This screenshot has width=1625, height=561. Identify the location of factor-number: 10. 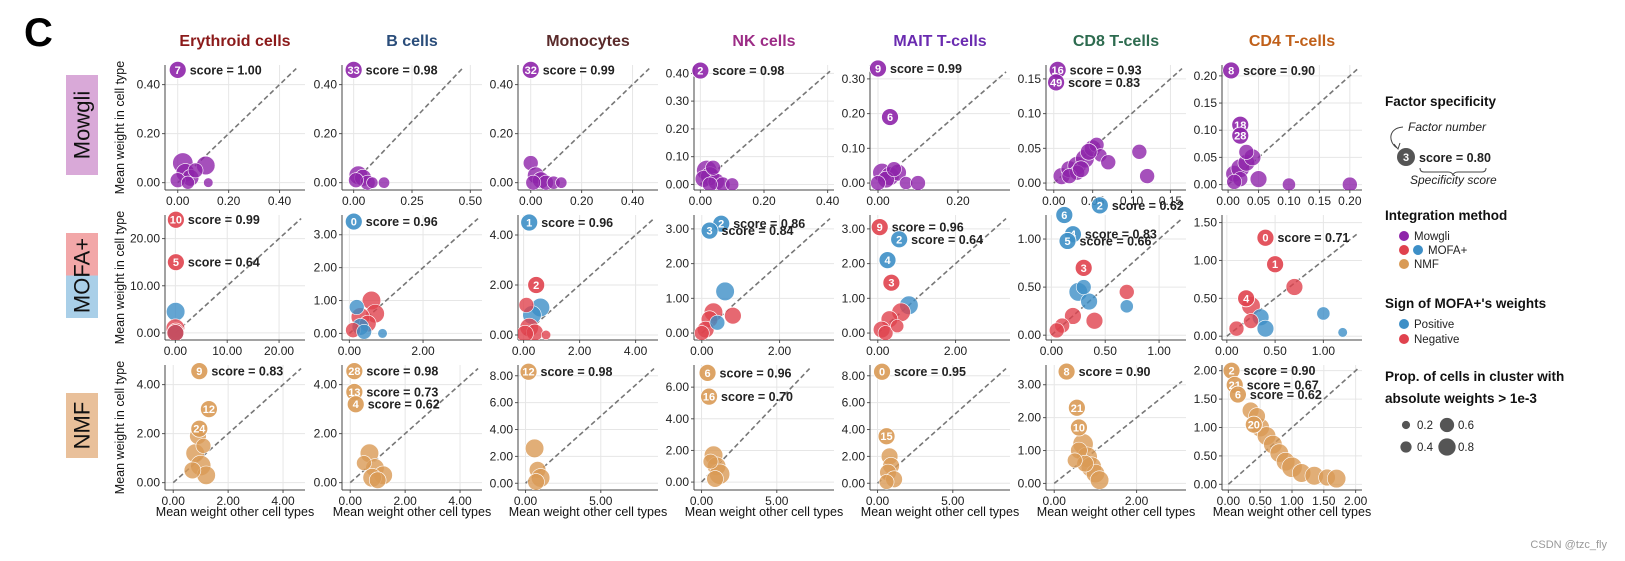
(1079, 429).